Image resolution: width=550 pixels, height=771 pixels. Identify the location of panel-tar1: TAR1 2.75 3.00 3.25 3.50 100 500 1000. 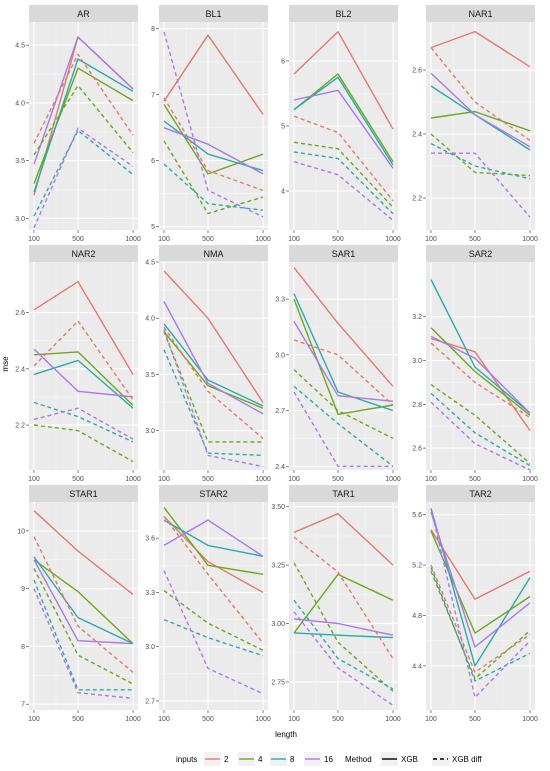
(336, 604).